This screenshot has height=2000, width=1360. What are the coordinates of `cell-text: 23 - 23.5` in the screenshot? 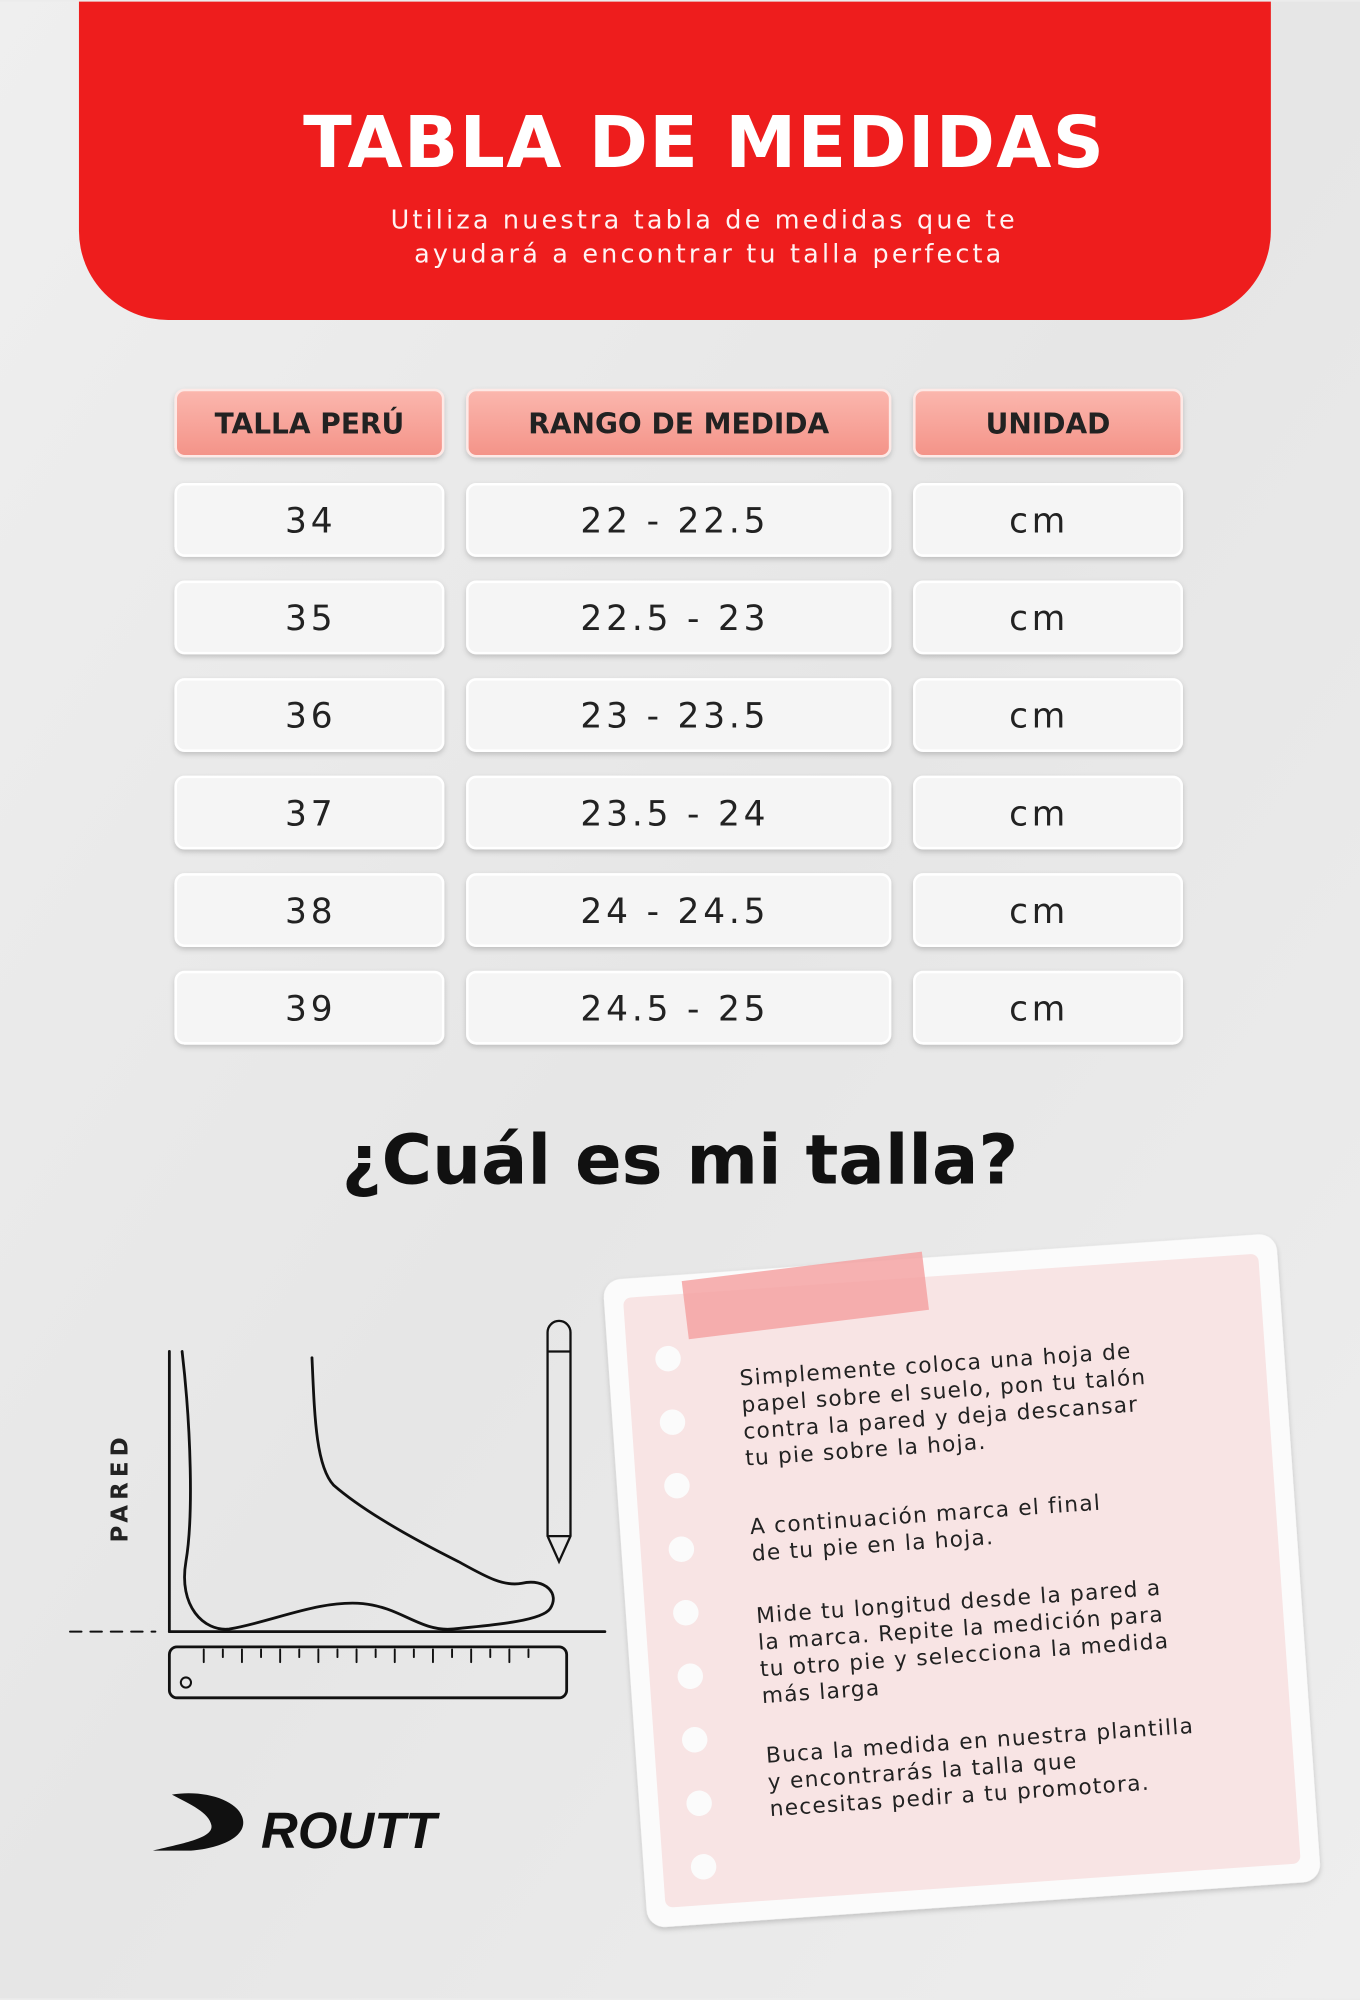 It's located at (674, 717).